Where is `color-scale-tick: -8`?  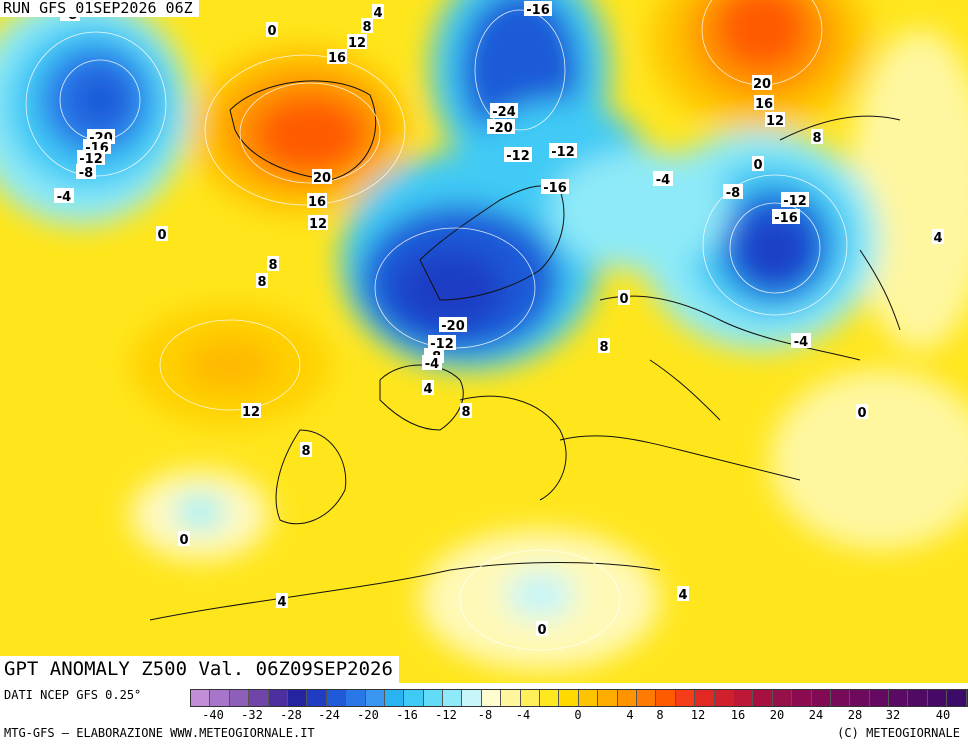
color-scale-tick: -8 is located at coordinates (485, 715).